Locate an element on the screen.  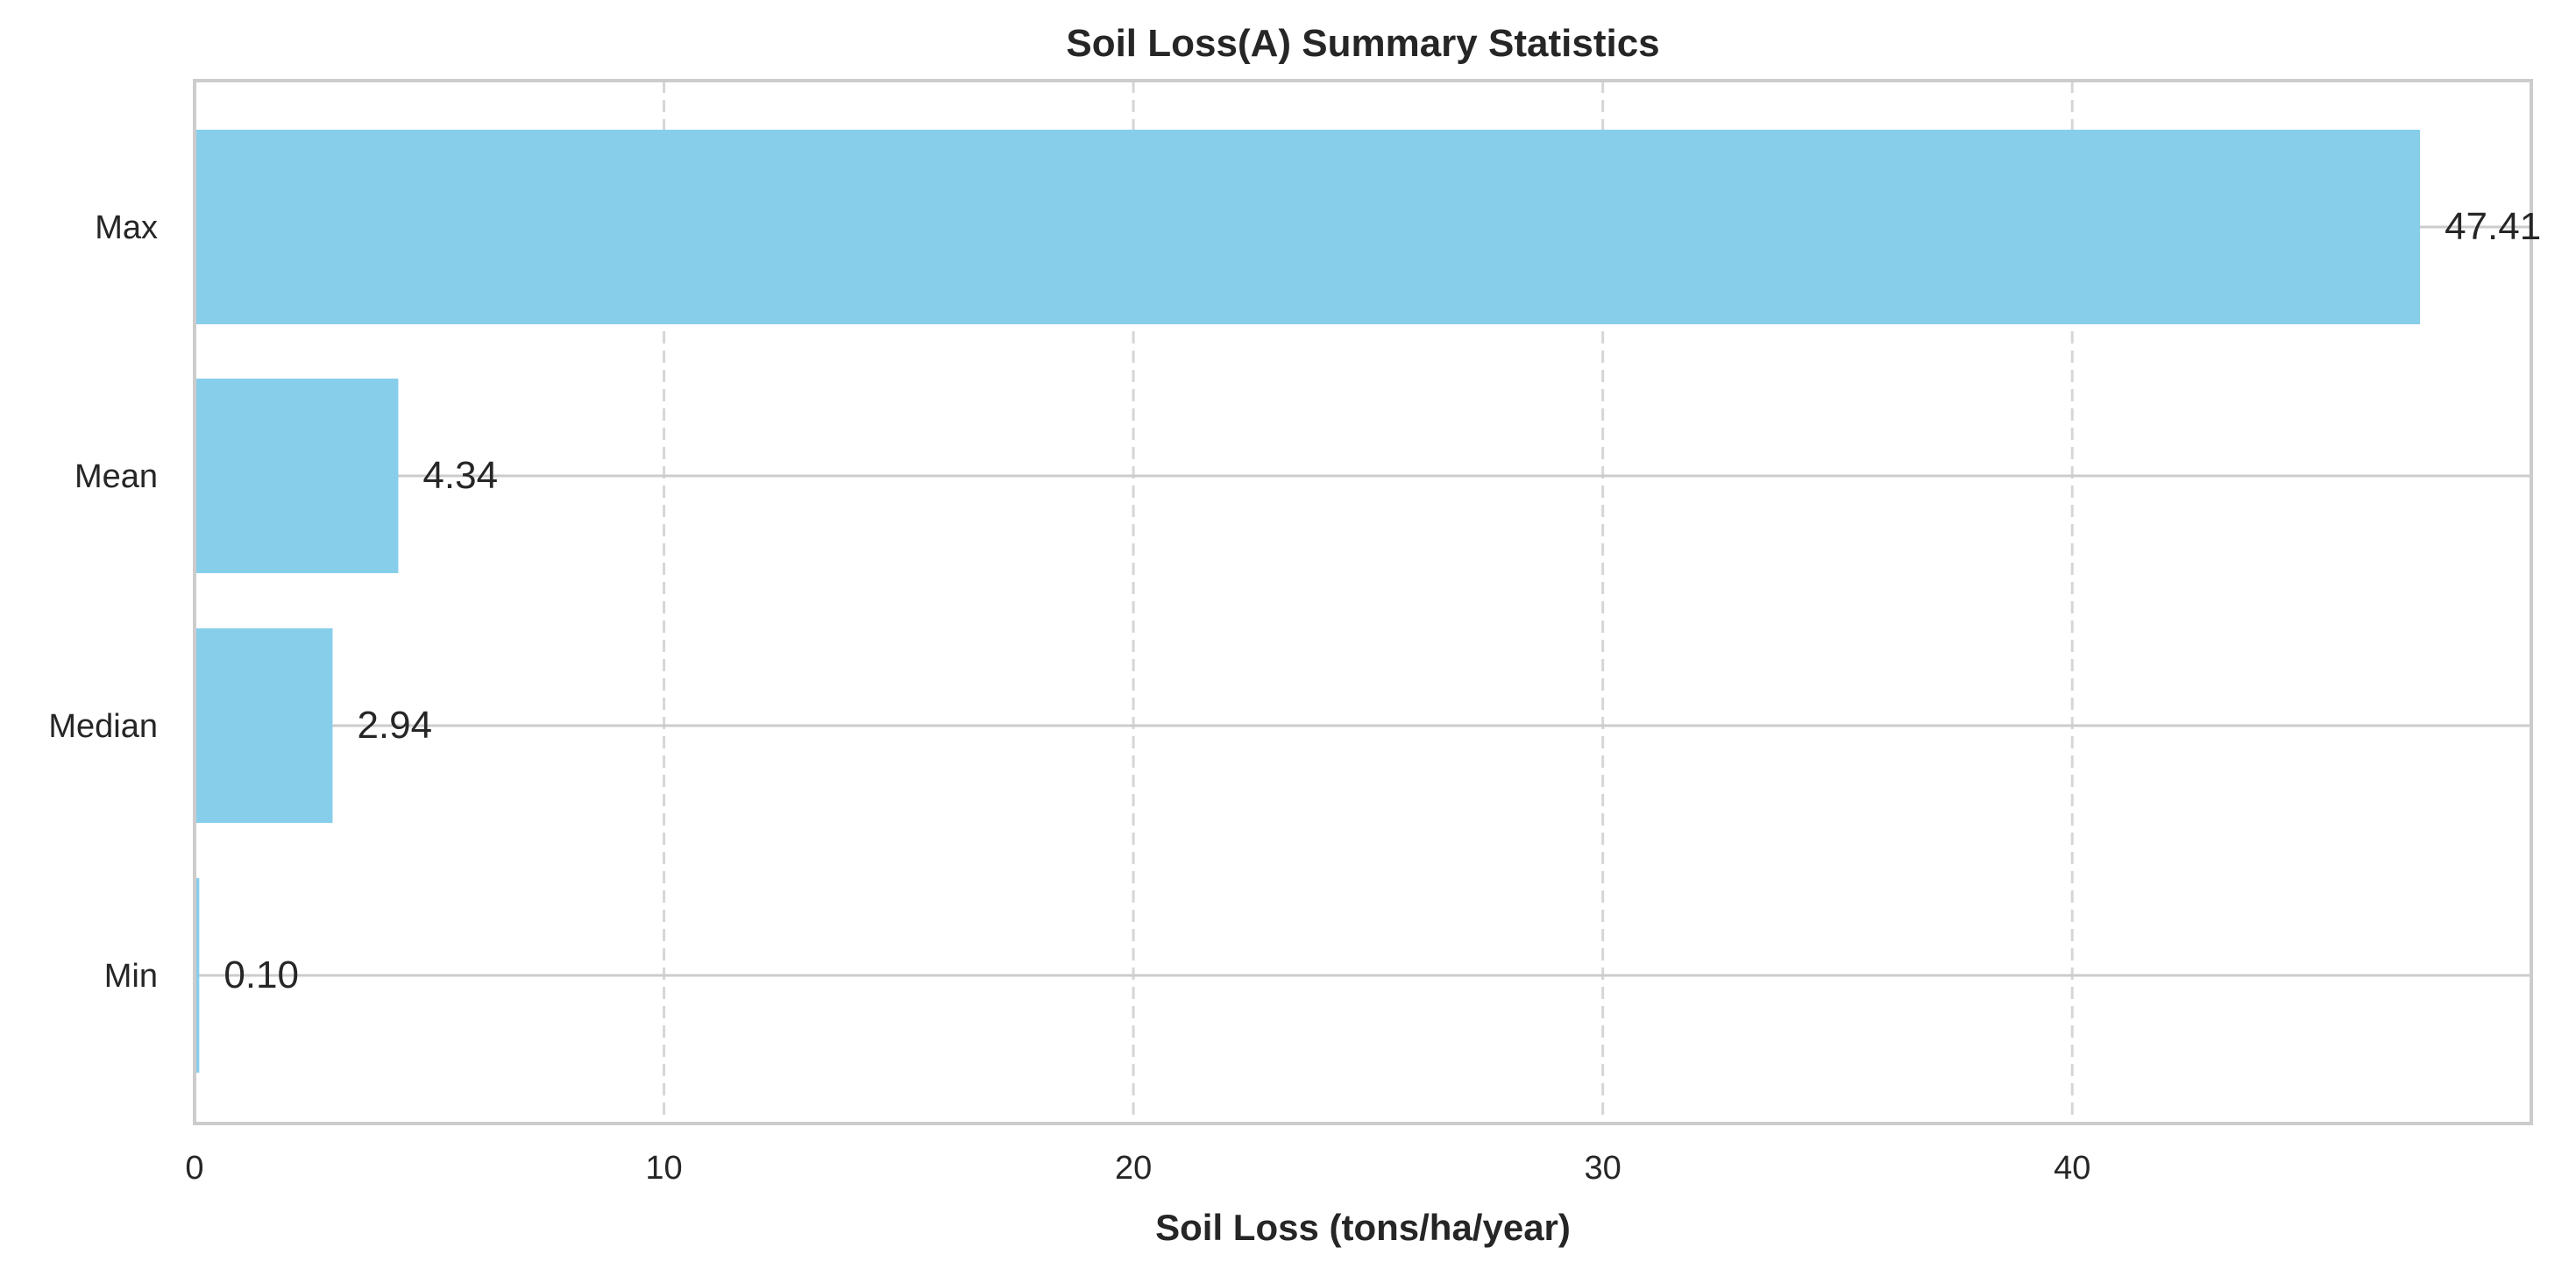
data-label-min: 0.10 is located at coordinates (261, 974).